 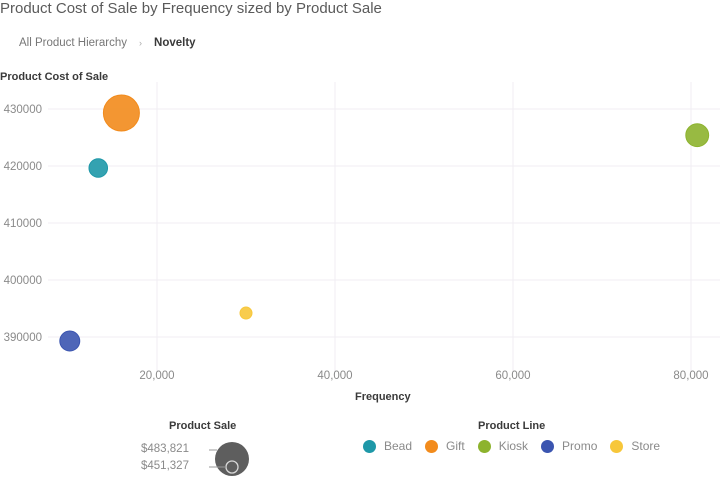 What do you see at coordinates (23, 338) in the screenshot?
I see `y-tick-label: 390000` at bounding box center [23, 338].